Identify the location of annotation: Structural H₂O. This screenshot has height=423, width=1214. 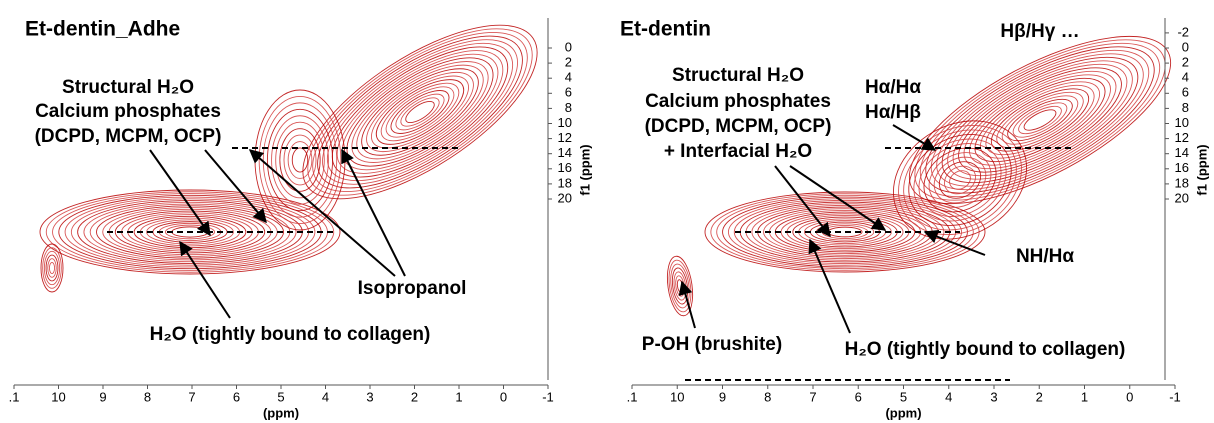
(128, 87).